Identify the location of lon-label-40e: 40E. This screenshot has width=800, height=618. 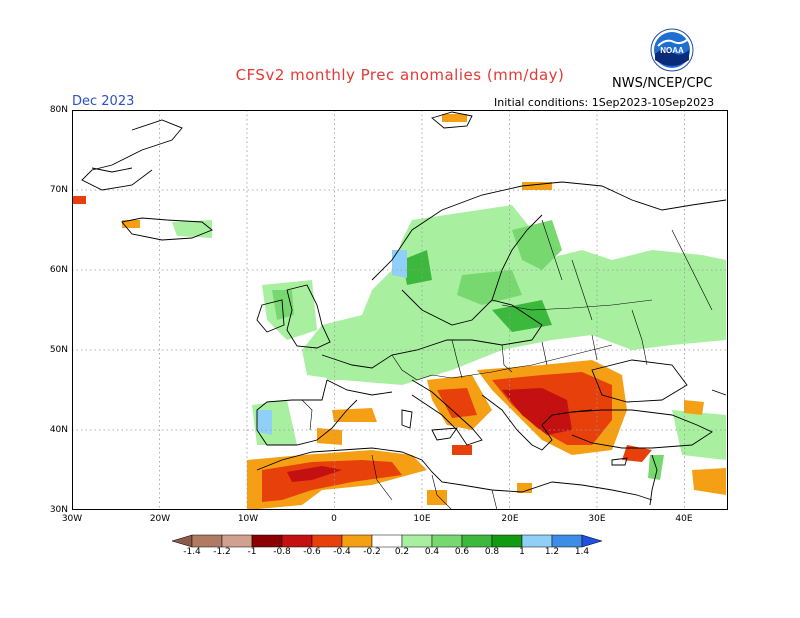
(684, 519).